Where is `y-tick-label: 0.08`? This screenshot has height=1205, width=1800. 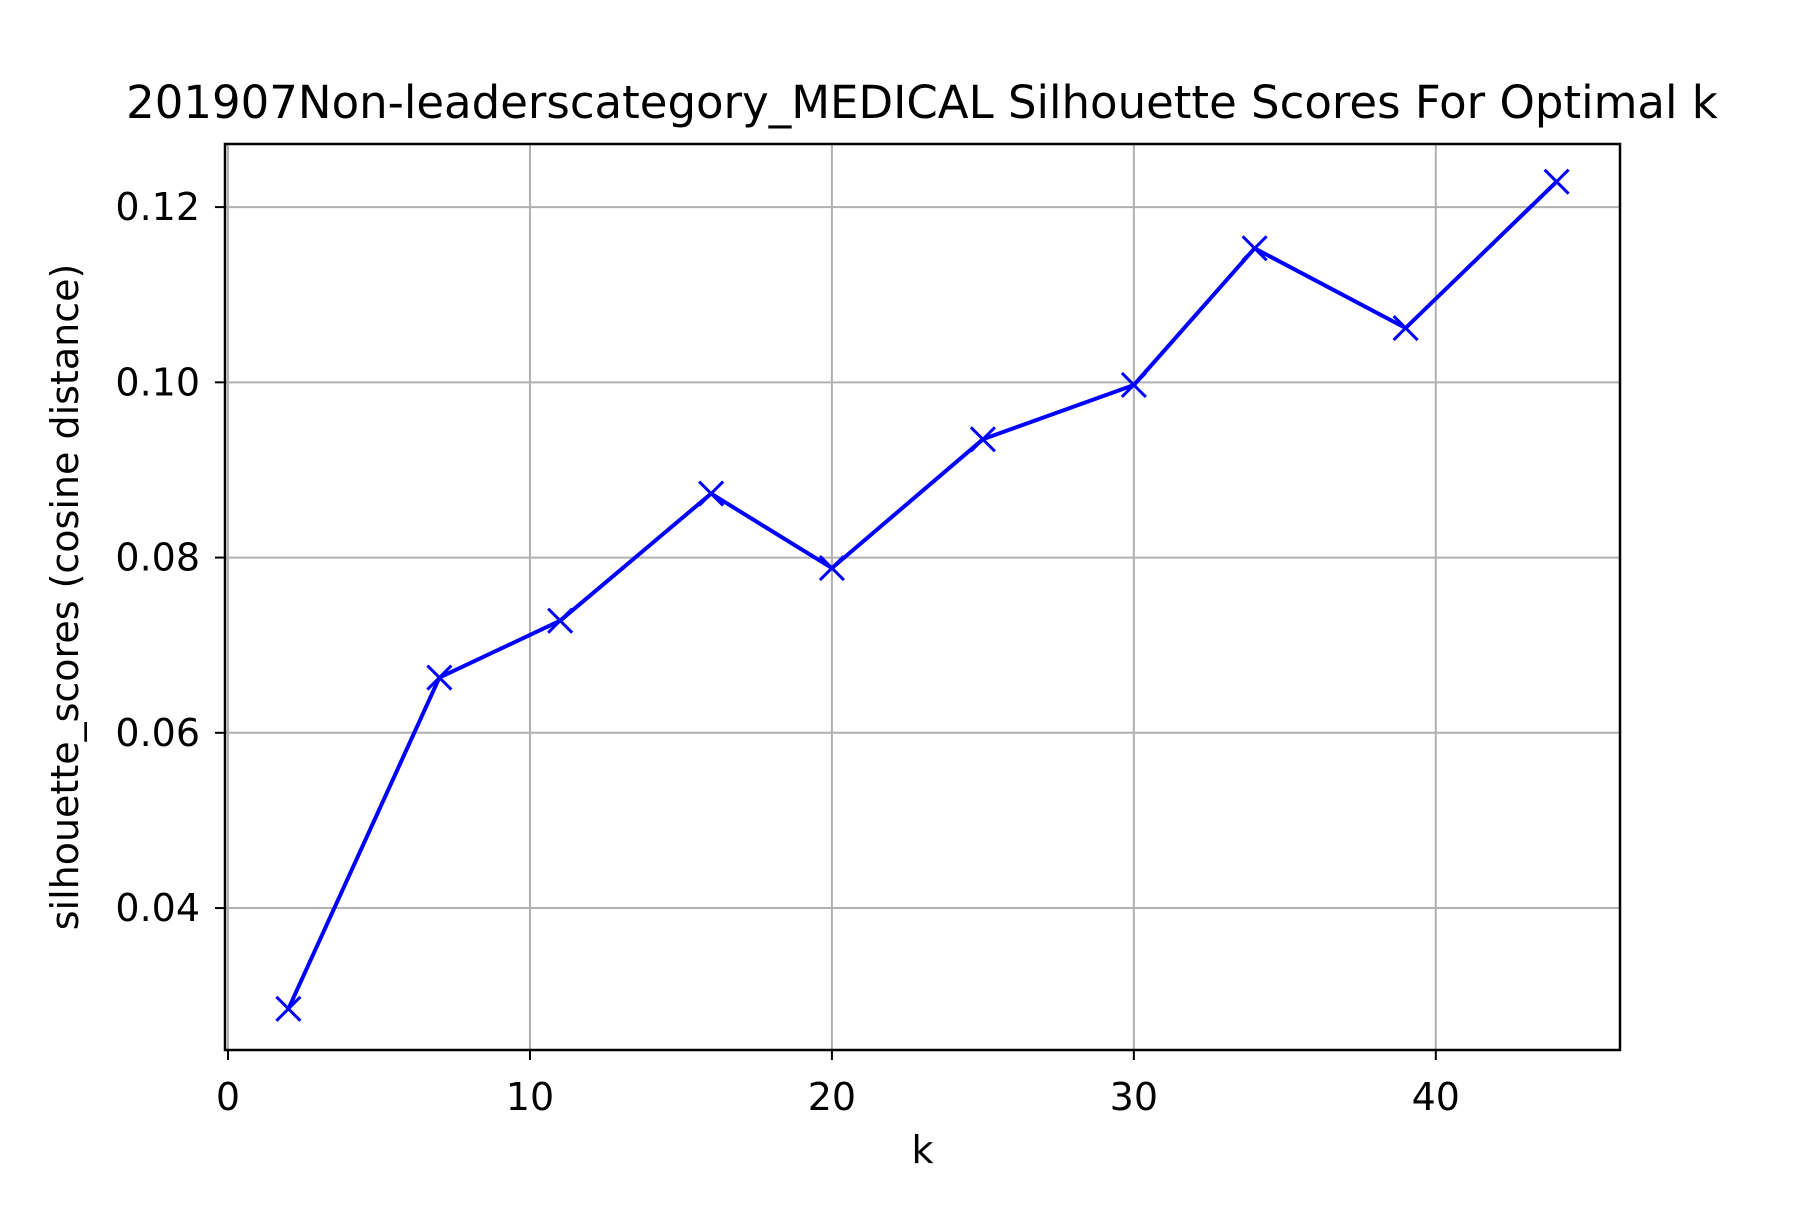 y-tick-label: 0.08 is located at coordinates (157, 558).